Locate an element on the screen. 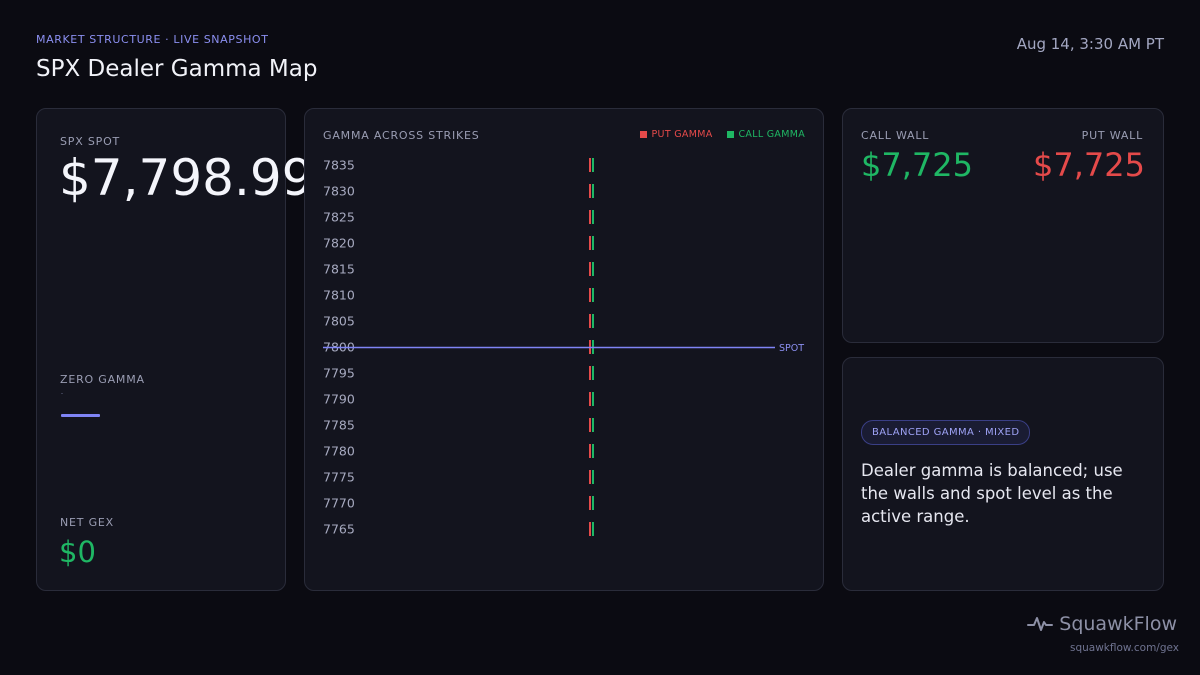  strike-label: 7830 is located at coordinates (339, 191).